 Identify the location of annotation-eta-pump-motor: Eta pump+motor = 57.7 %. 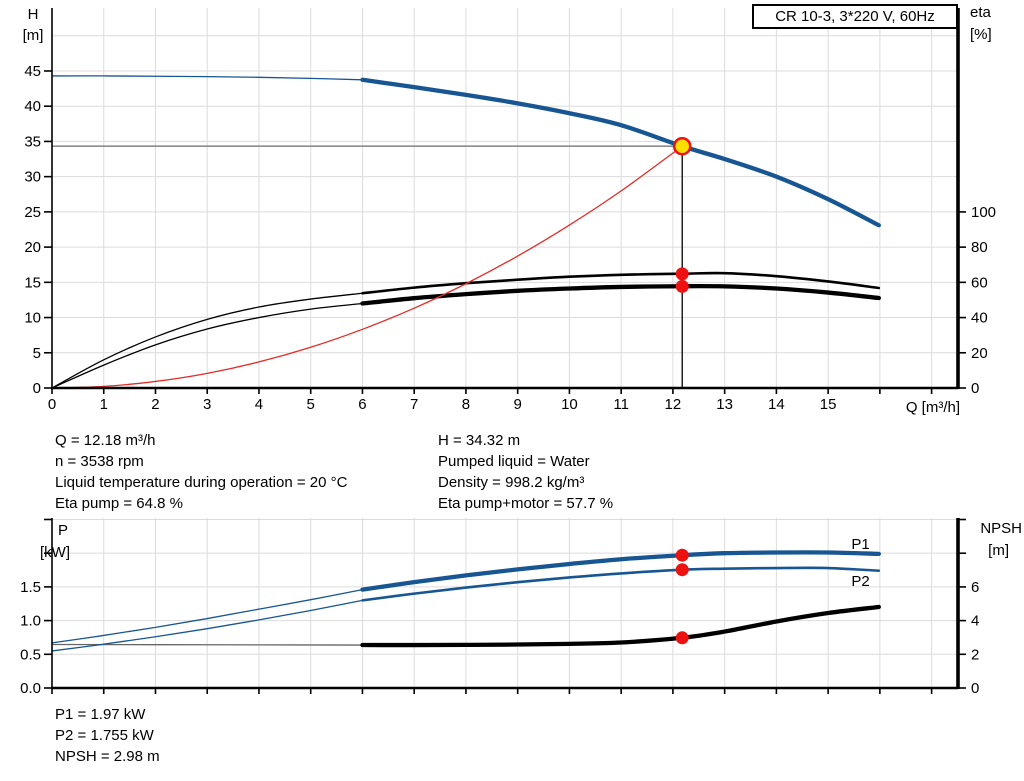
(526, 503).